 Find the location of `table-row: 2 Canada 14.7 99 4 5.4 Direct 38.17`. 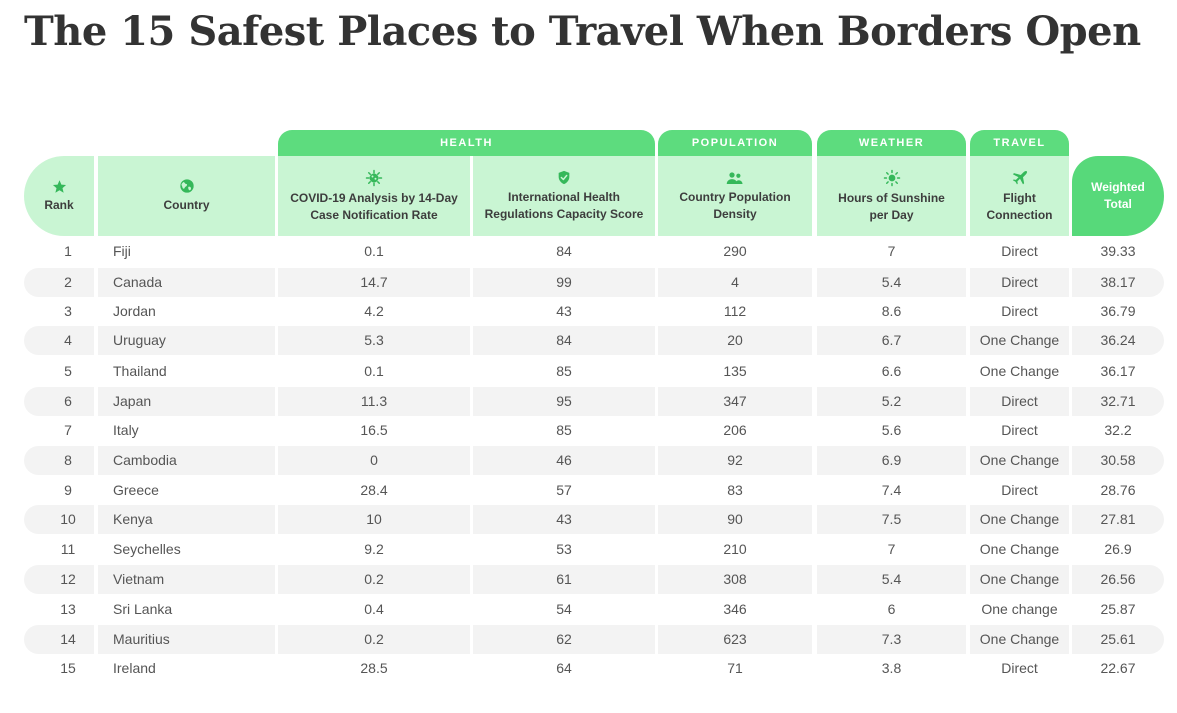

table-row: 2 Canada 14.7 99 4 5.4 Direct 38.17 is located at coordinates (594, 282).